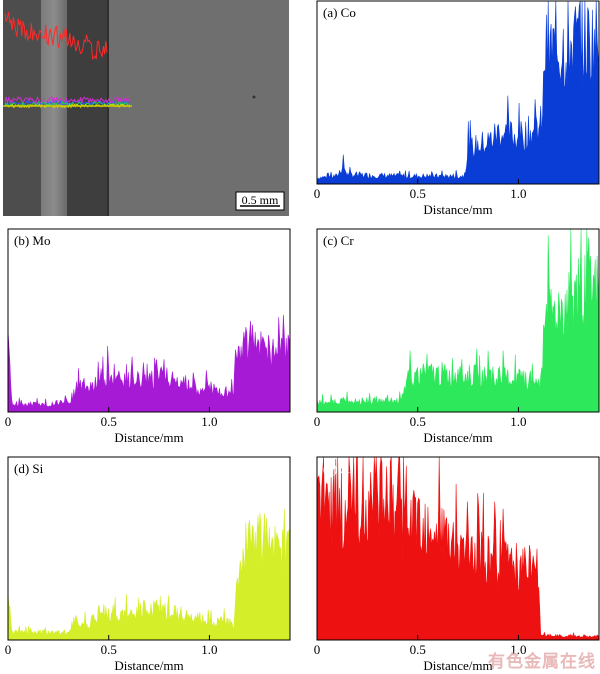  Describe the element at coordinates (418, 193) in the screenshot. I see `co-xtick-label: 0.5` at that location.